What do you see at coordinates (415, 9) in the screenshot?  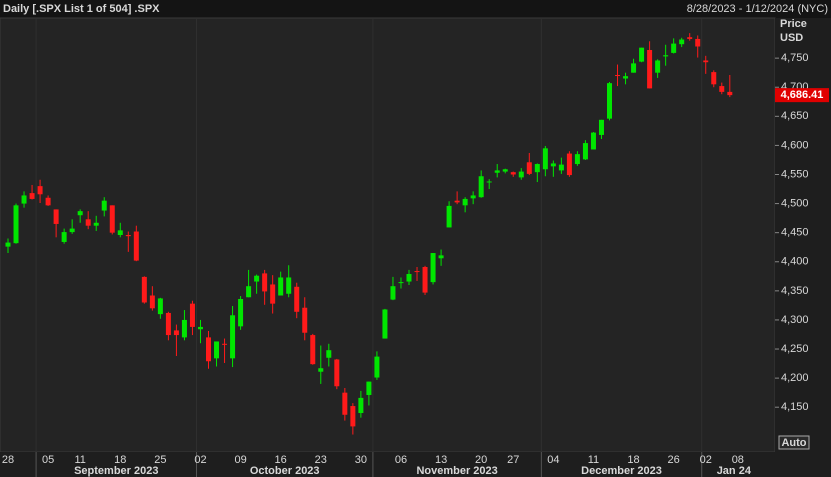 I see `title-bar` at bounding box center [415, 9].